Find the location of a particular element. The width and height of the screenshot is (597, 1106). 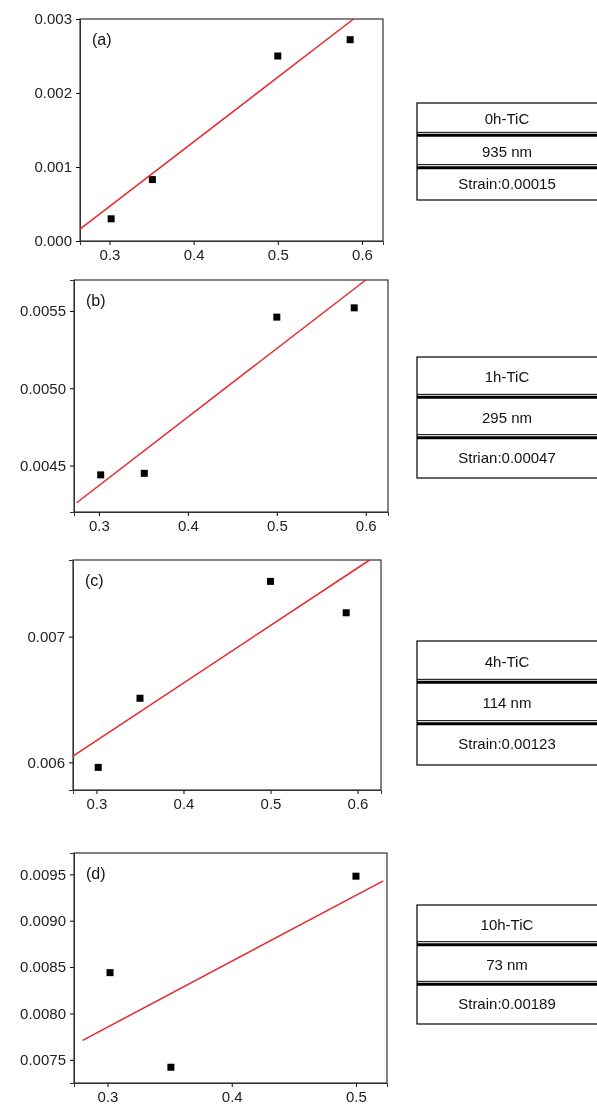

text: Strain:0.00189 is located at coordinates (507, 1004).